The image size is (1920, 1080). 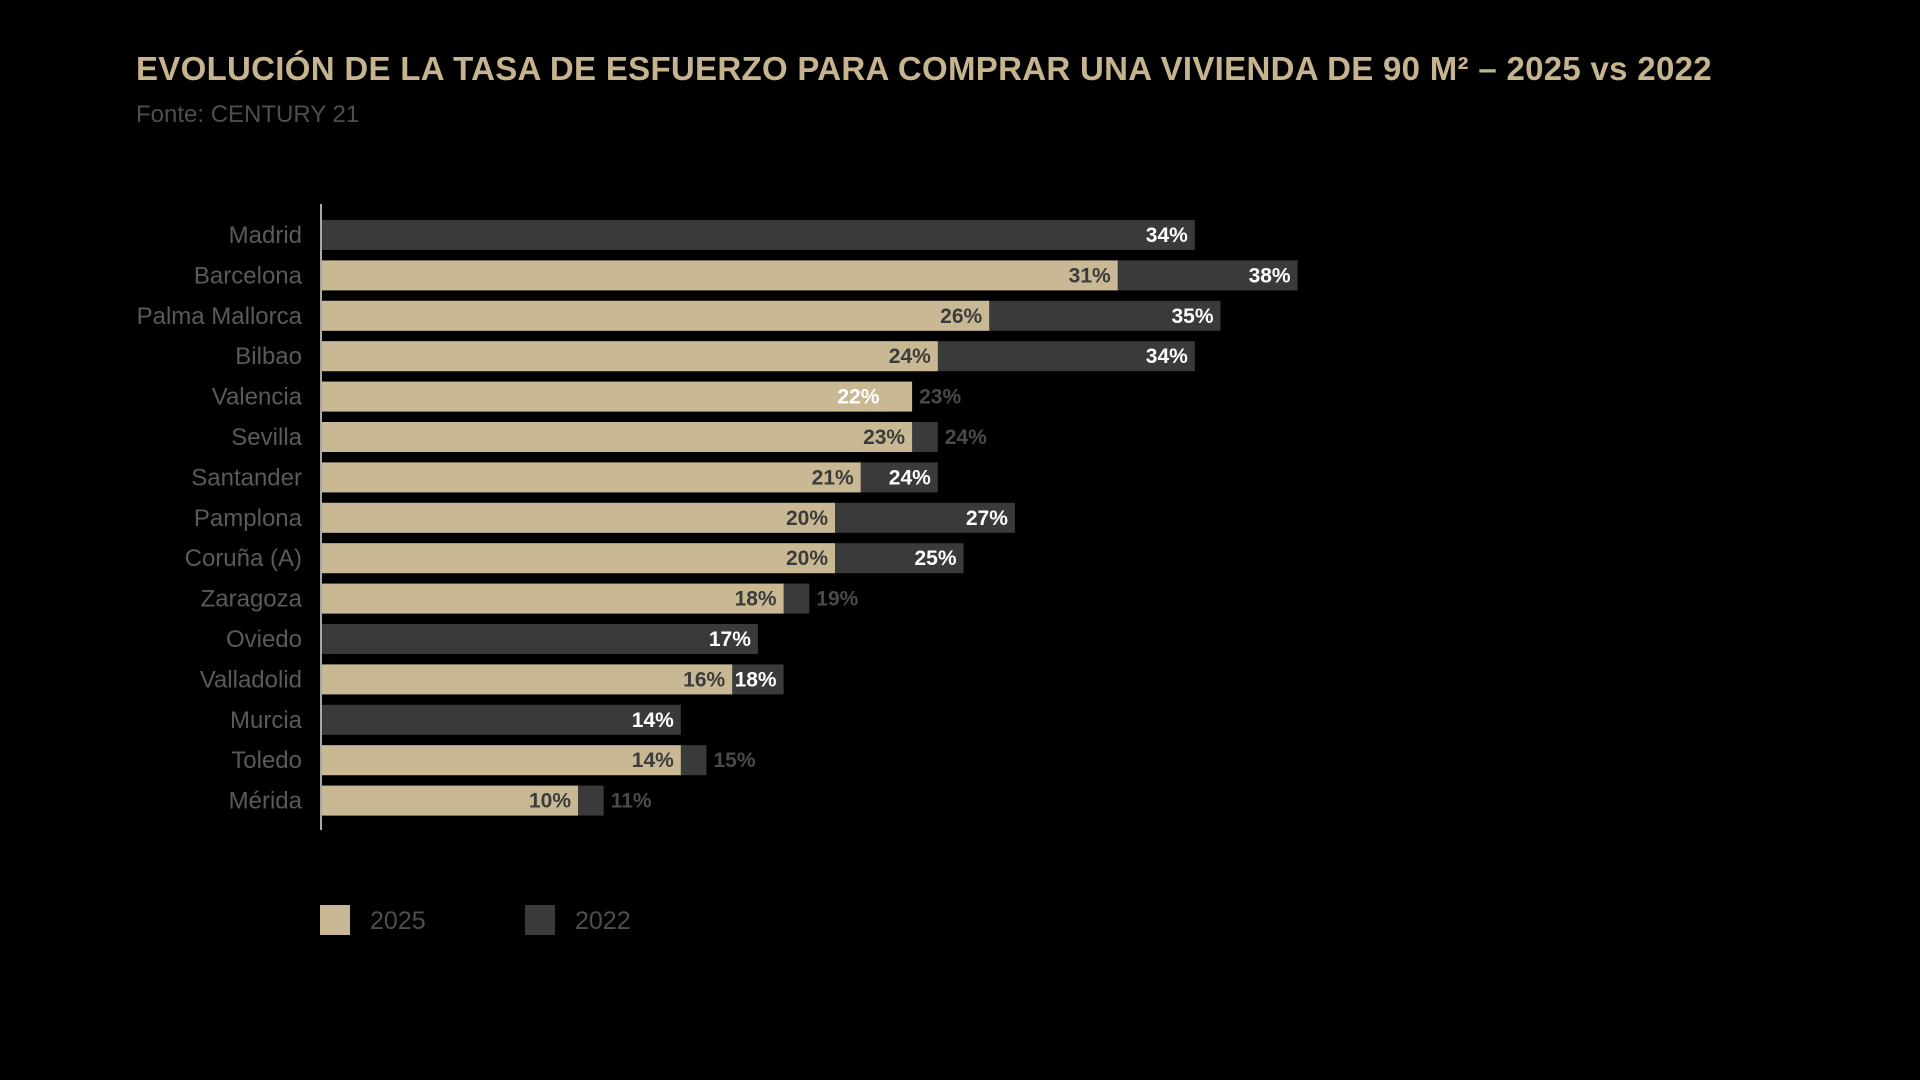 What do you see at coordinates (251, 679) in the screenshot?
I see `category-label: Valladolid` at bounding box center [251, 679].